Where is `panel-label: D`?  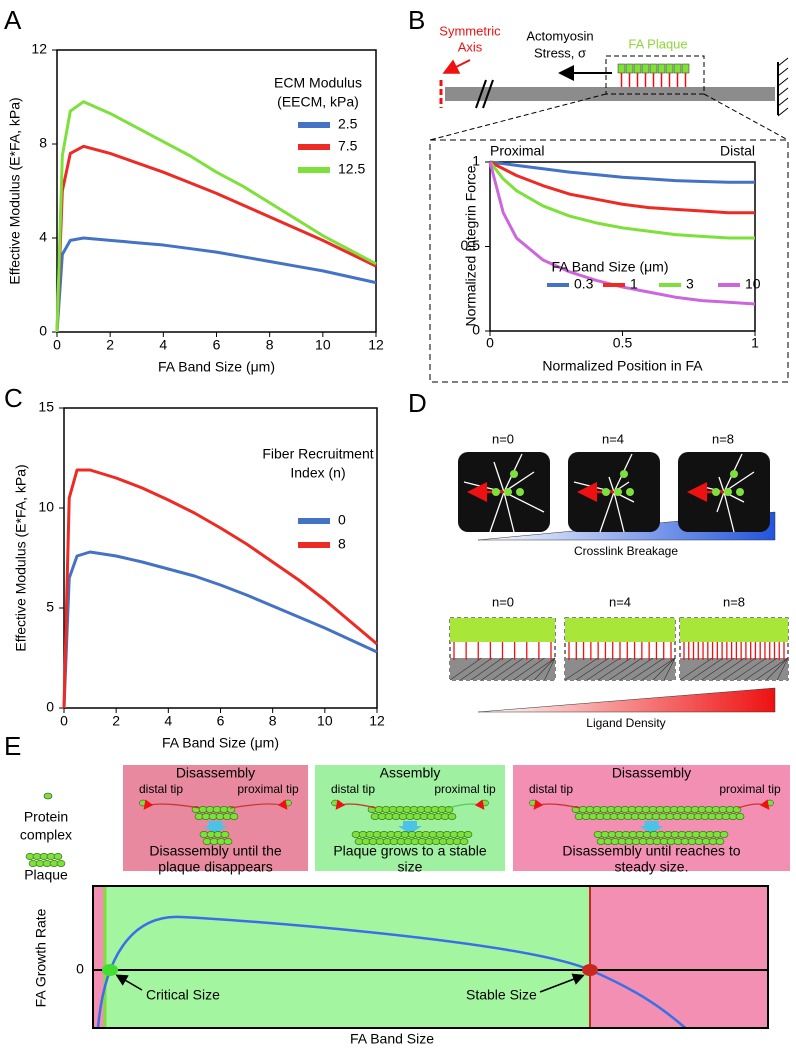
panel-label: D is located at coordinates (417, 403).